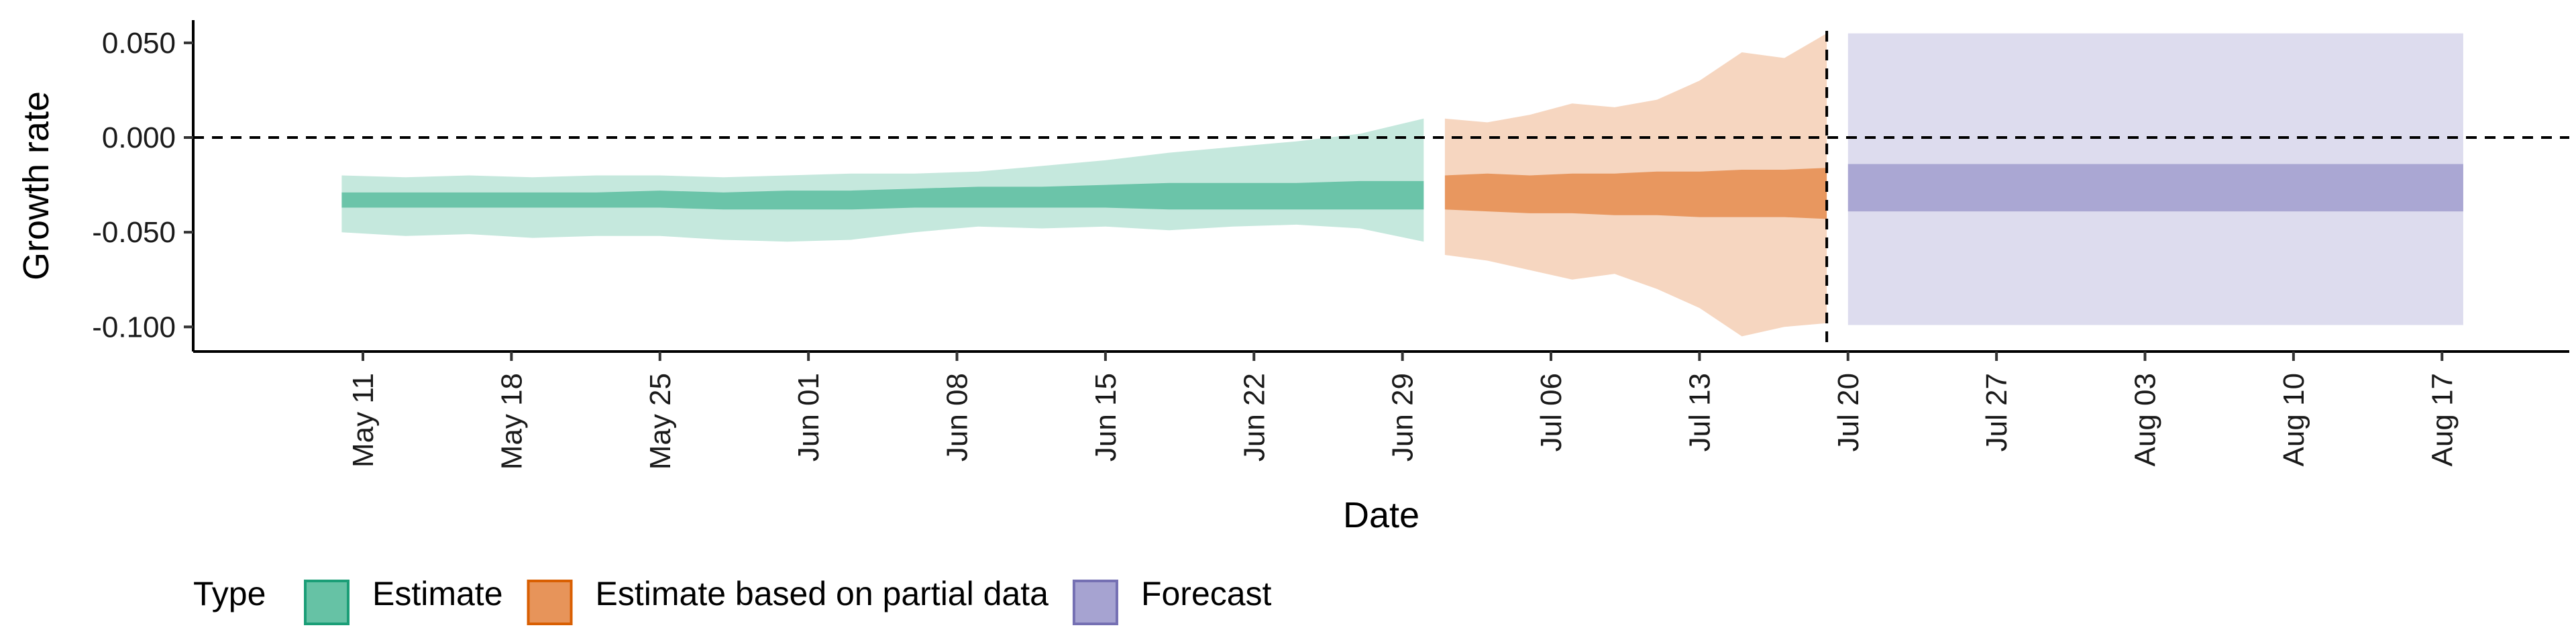 Image resolution: width=2576 pixels, height=644 pixels. What do you see at coordinates (808, 417) in the screenshot?
I see `x-tick-label: Jun 01` at bounding box center [808, 417].